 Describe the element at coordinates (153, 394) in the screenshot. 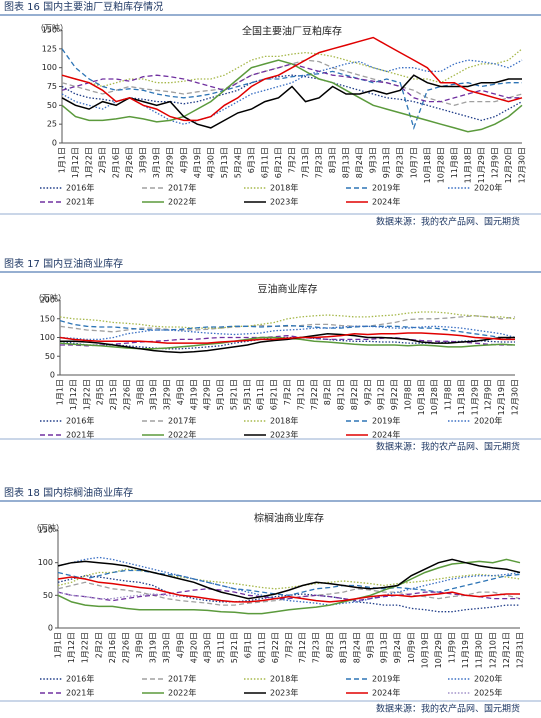

I see `x-tick-label: 3月19日` at that location.